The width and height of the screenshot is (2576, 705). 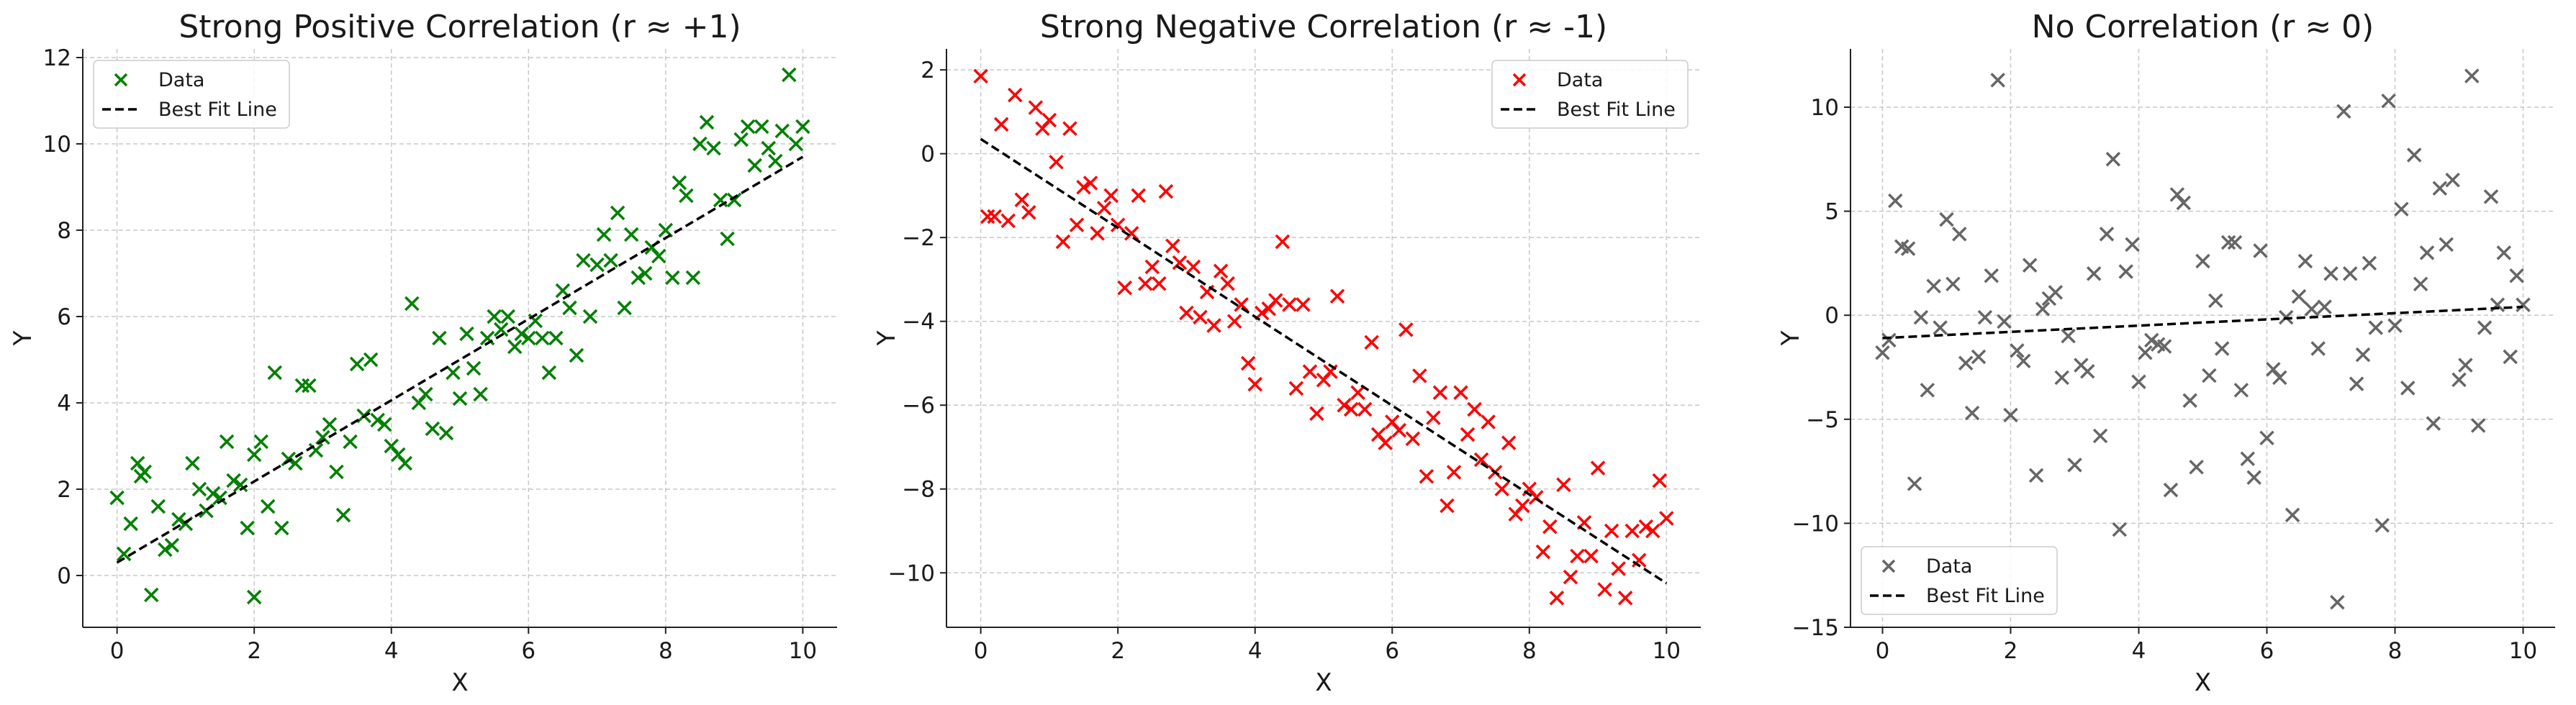 What do you see at coordinates (1392, 651) in the screenshot?
I see `x-tick-label: 6` at bounding box center [1392, 651].